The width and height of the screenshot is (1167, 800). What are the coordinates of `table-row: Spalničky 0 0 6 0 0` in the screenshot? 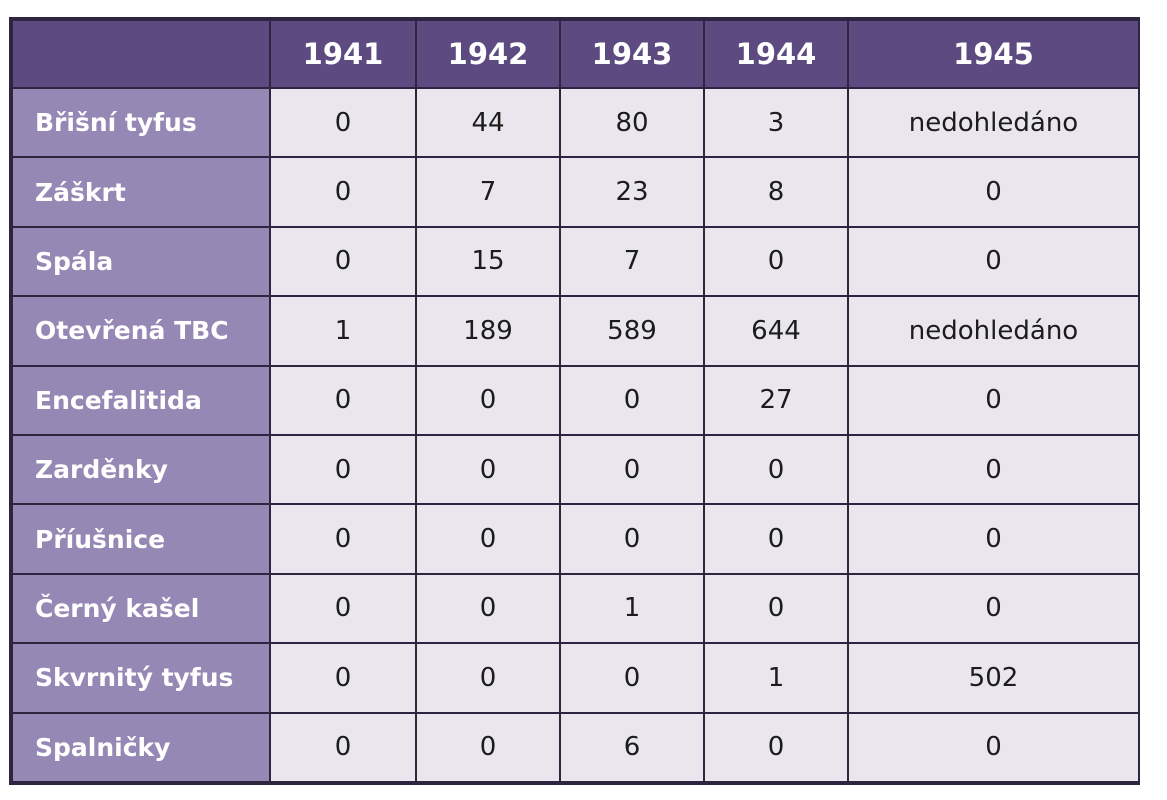 It's located at (575, 747).